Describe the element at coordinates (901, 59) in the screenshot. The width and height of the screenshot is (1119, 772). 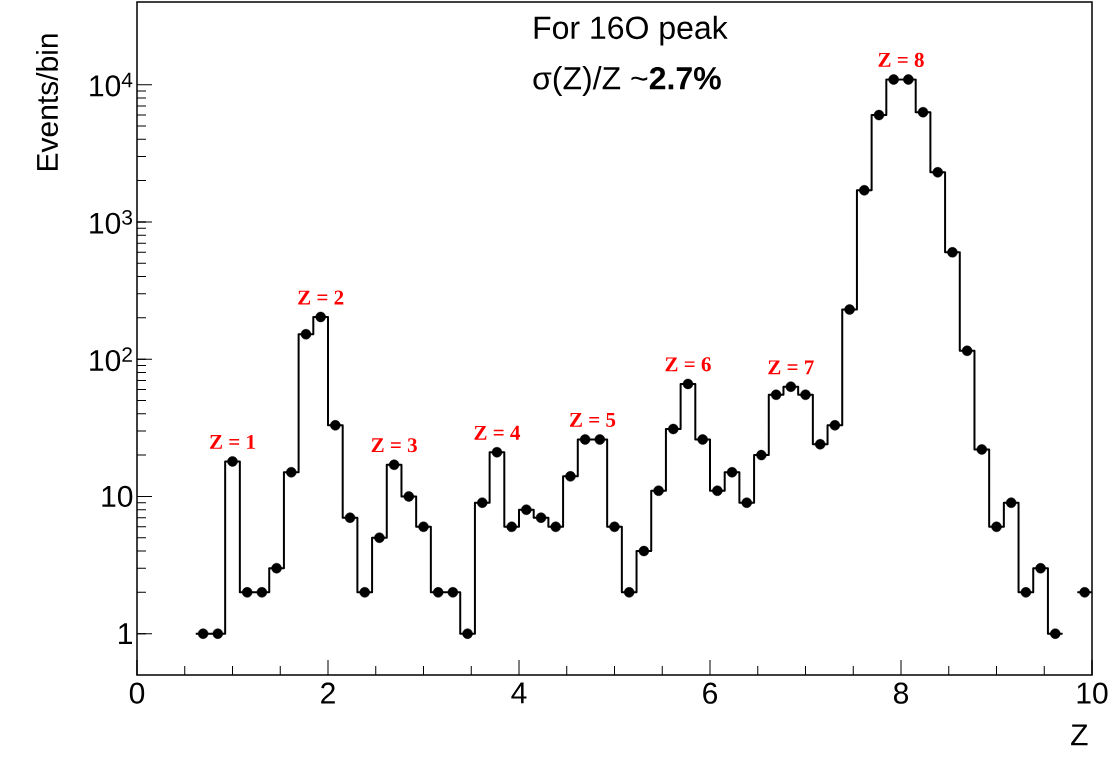
I see `annotation: Z = 8` at that location.